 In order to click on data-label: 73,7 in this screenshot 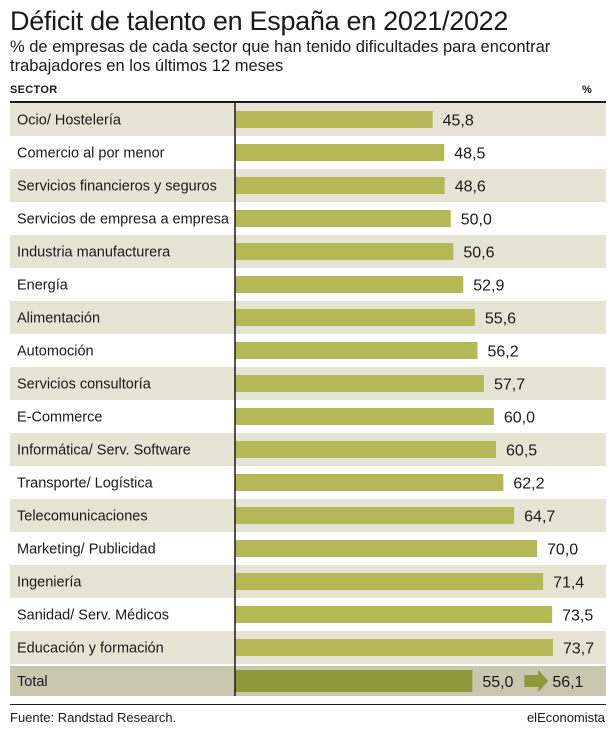, I will do `click(578, 649)`.